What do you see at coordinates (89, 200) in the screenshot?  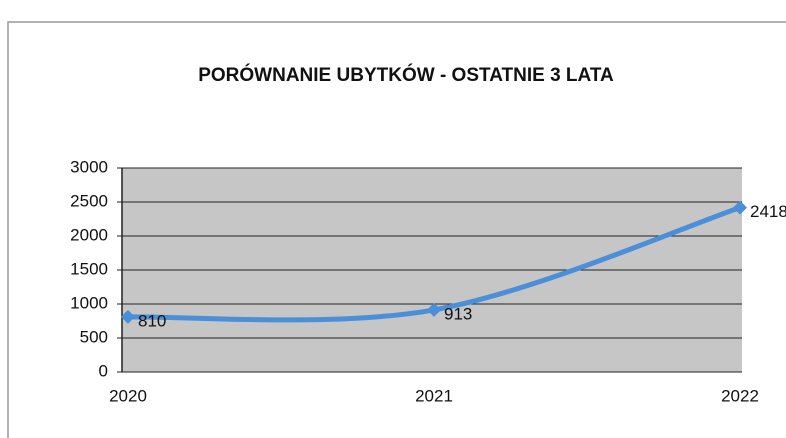 I see `y-tick-label: 2500` at bounding box center [89, 200].